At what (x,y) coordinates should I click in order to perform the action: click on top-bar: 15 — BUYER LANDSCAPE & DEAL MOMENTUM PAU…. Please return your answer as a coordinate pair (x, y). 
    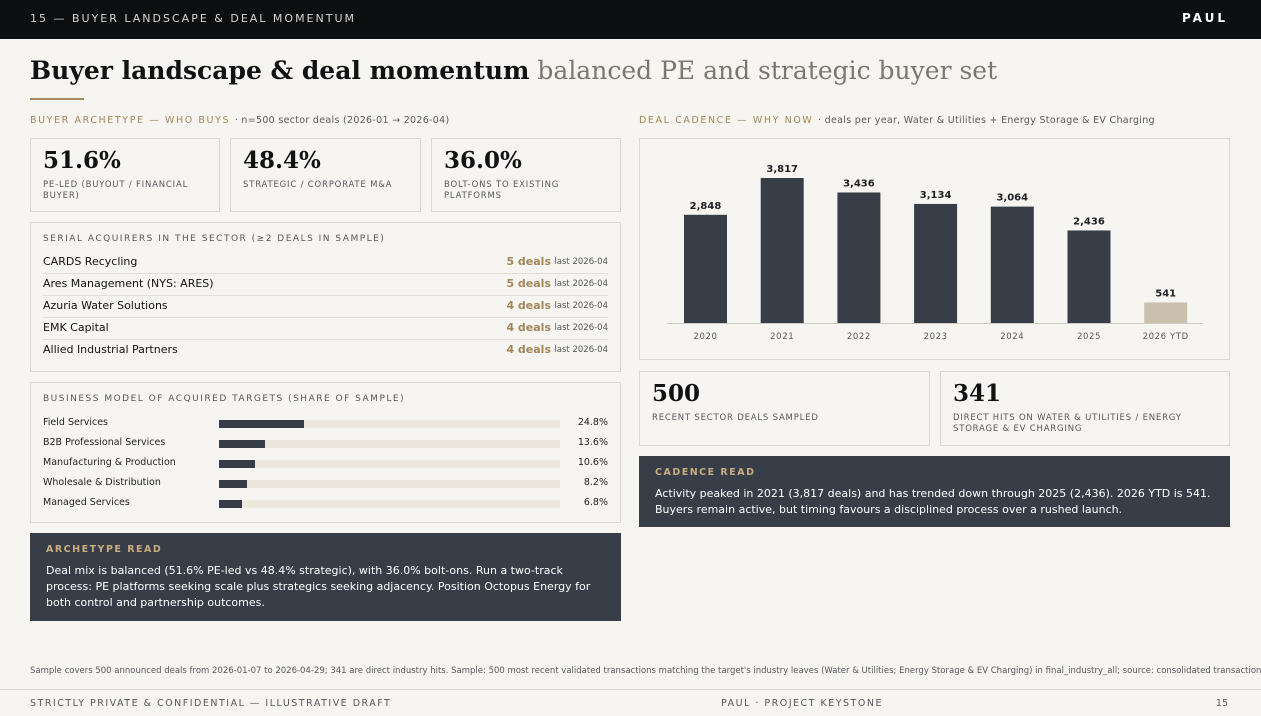
    Looking at the image, I should click on (630, 19).